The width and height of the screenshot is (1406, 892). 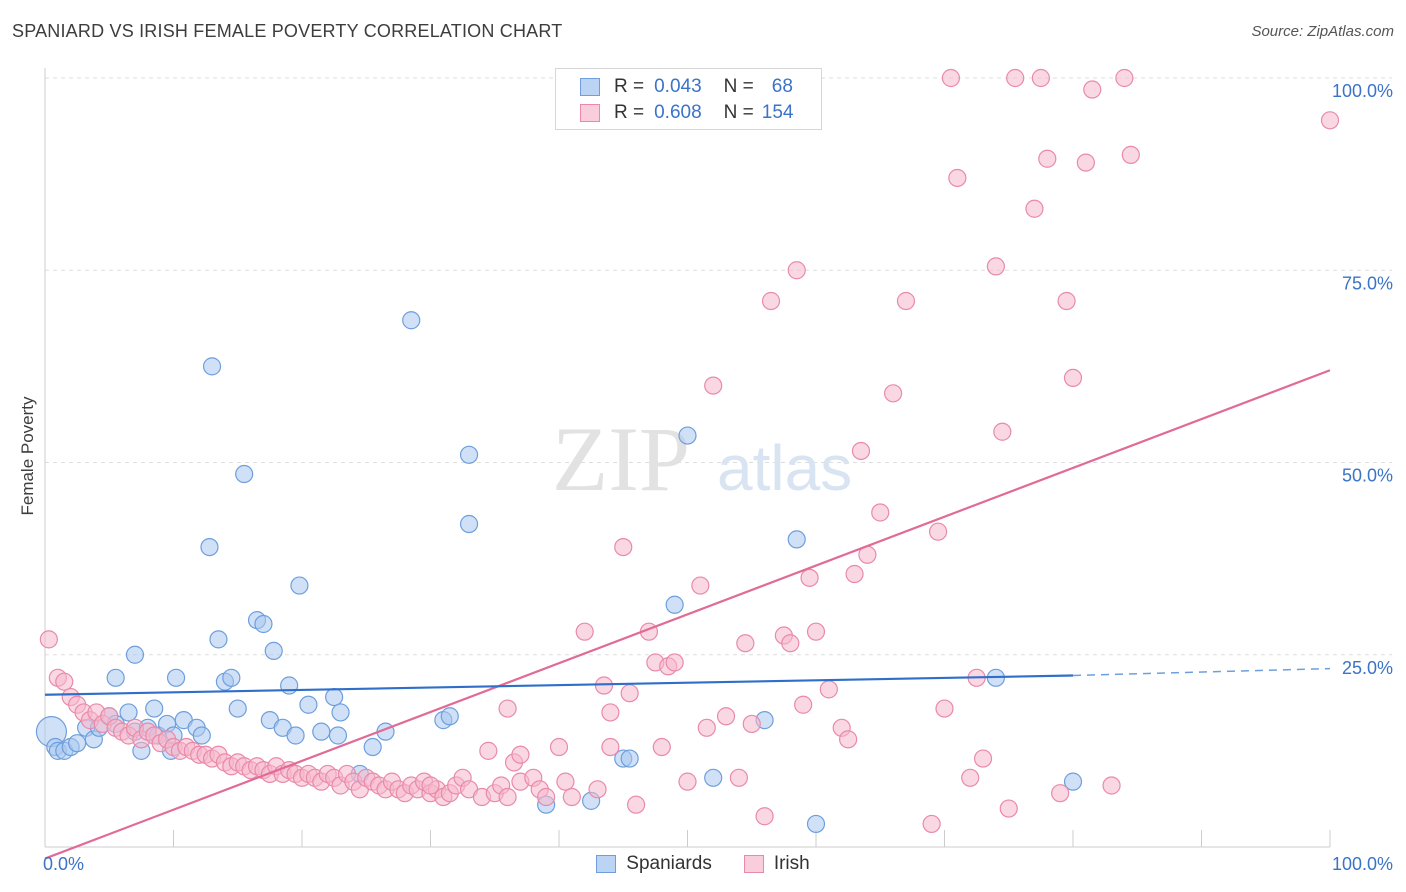 I want to click on spaniards-trend-extension, so click(x=1201, y=672).